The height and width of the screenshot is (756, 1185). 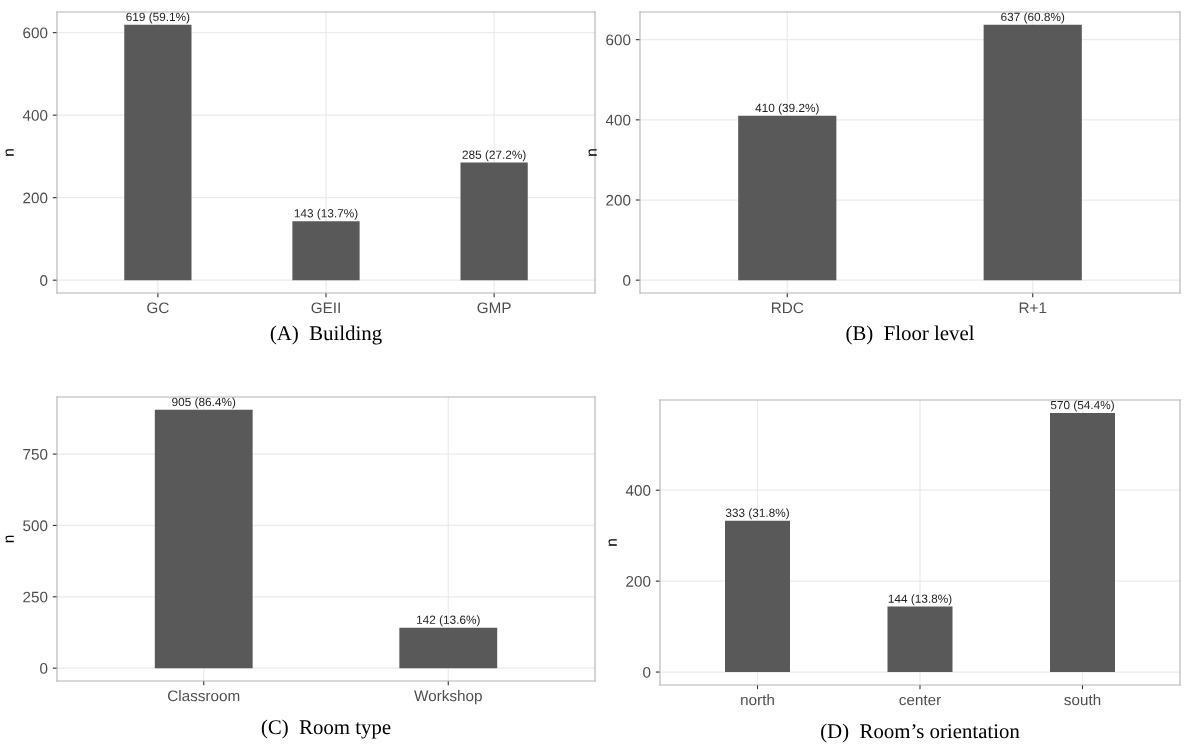 What do you see at coordinates (494, 308) in the screenshot?
I see `x-tick-label: GMP` at bounding box center [494, 308].